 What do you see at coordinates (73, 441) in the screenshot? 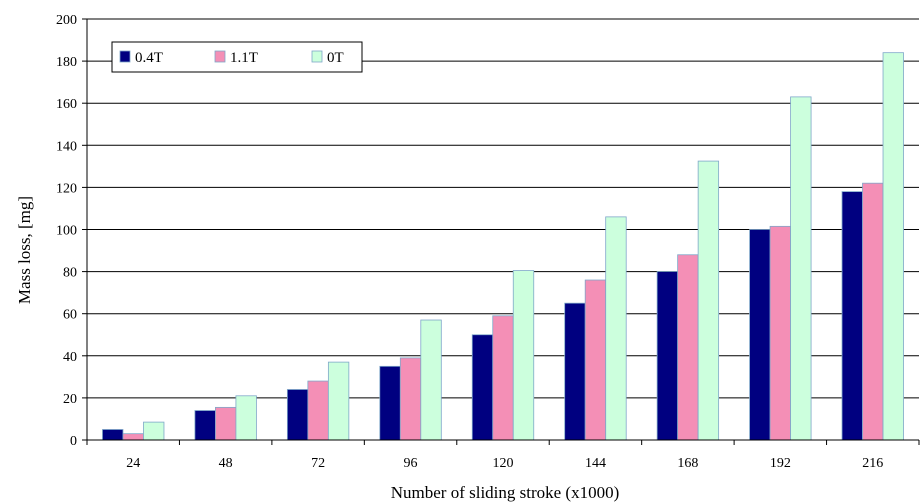
I see `y-tick-label: 0` at bounding box center [73, 441].